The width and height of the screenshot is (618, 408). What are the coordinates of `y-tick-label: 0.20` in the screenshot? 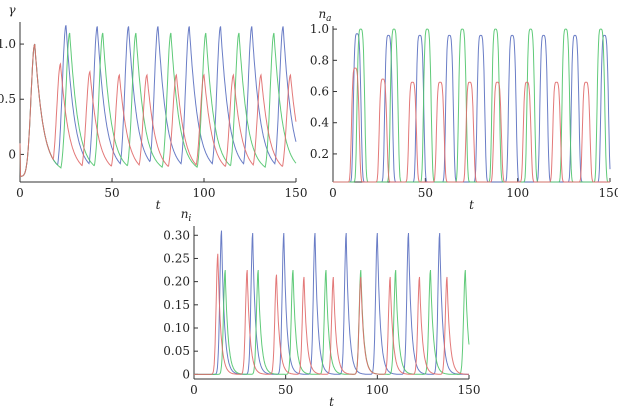 It's located at (176, 282).